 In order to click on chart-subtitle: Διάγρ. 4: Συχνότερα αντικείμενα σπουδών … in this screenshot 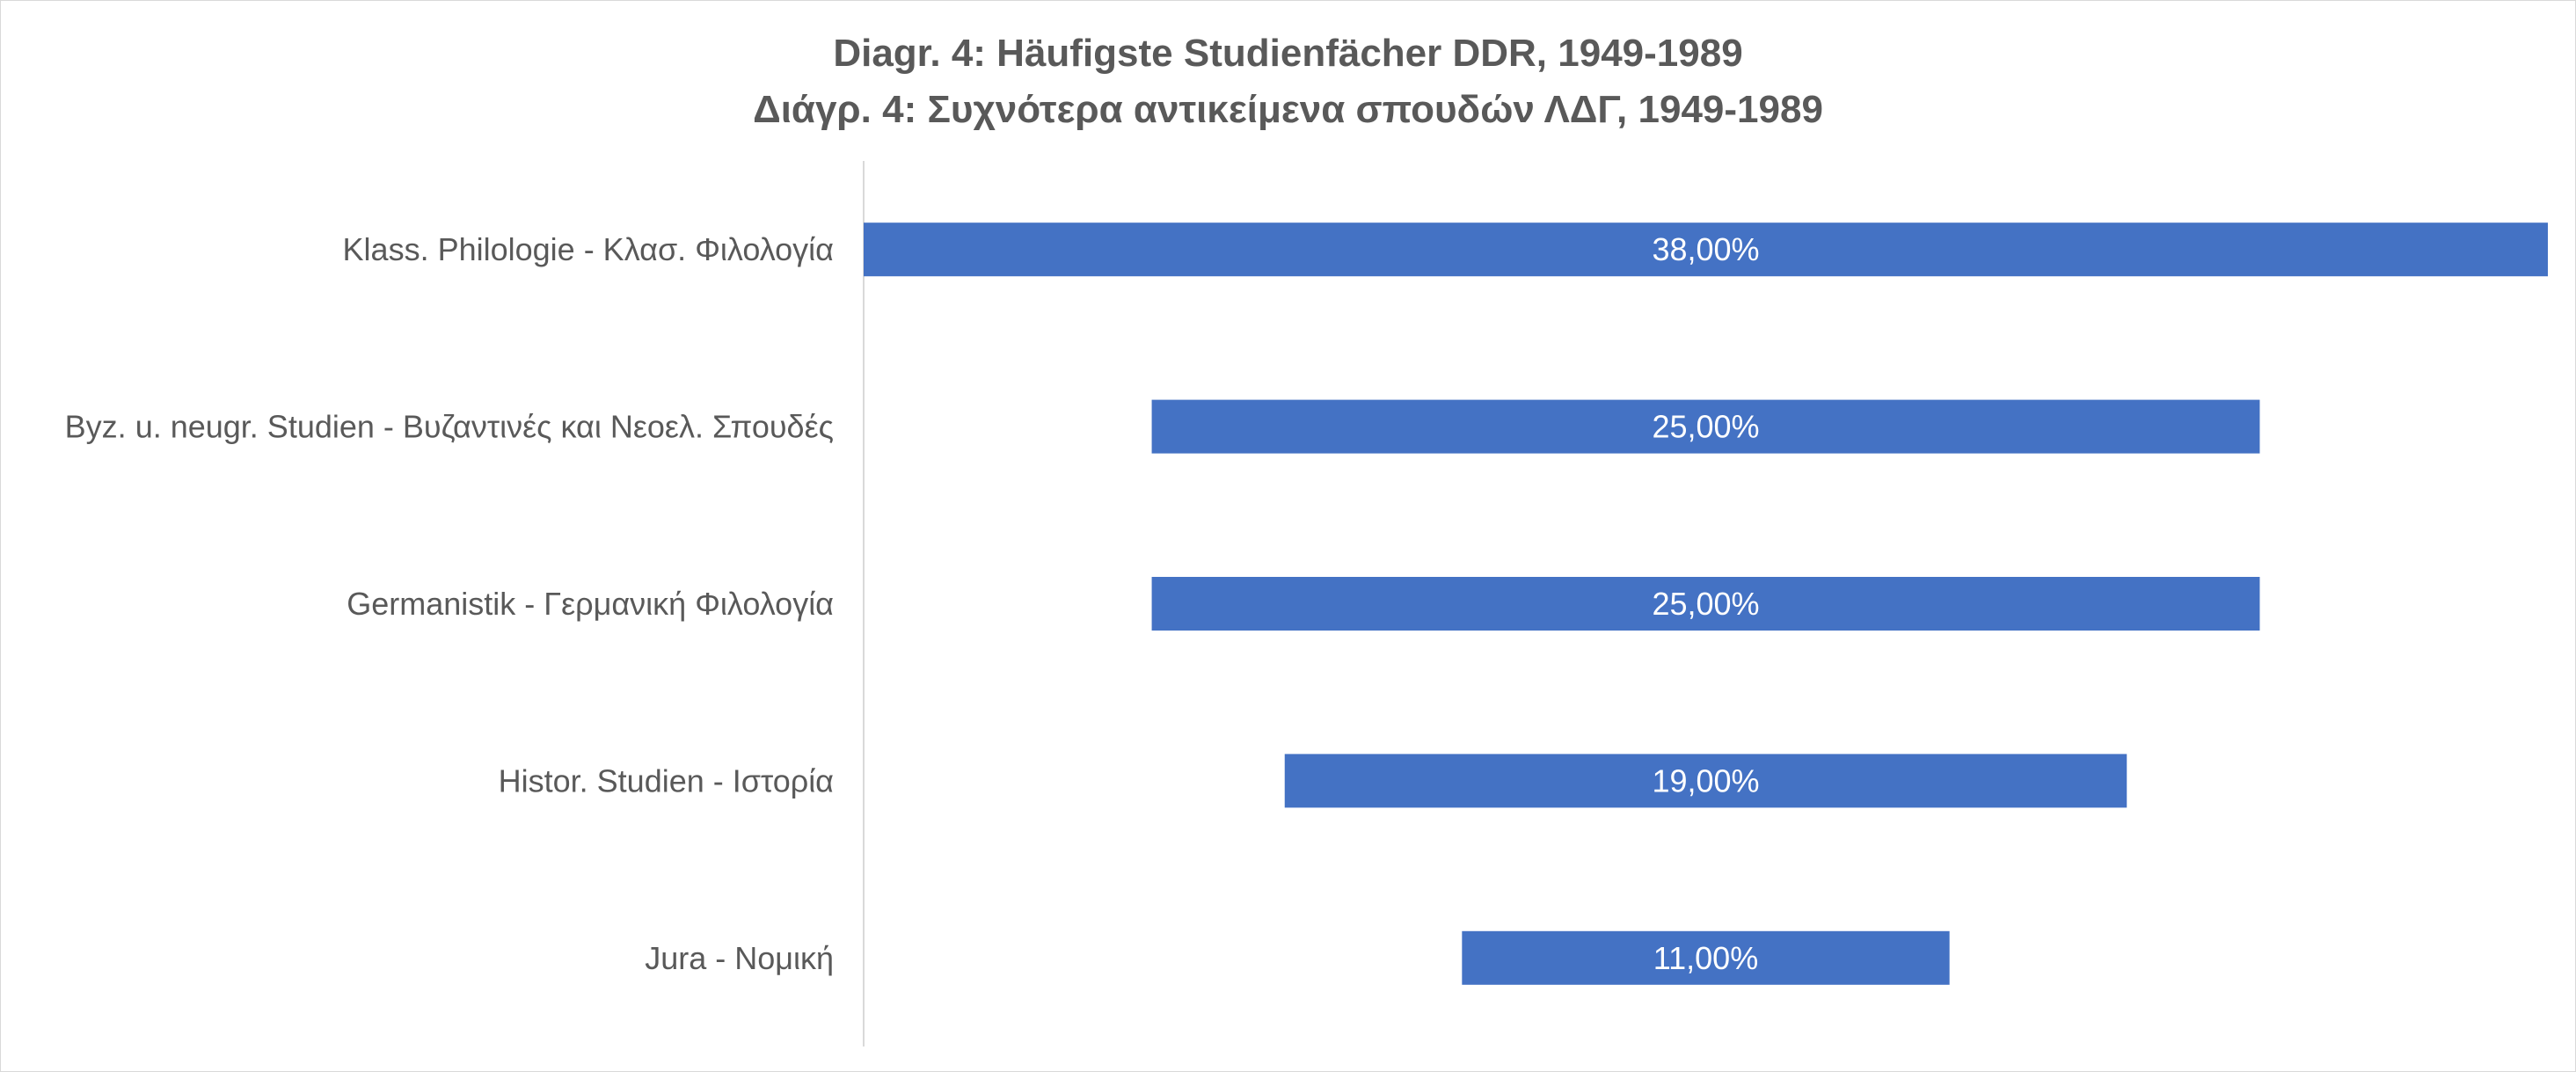, I will do `click(1288, 109)`.